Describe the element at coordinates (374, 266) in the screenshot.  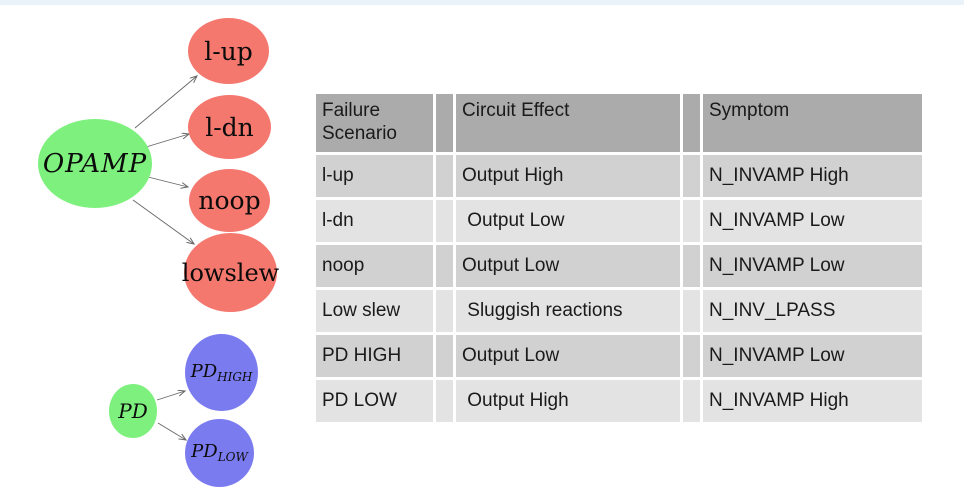
I see `cell-failure-scenario: noop` at that location.